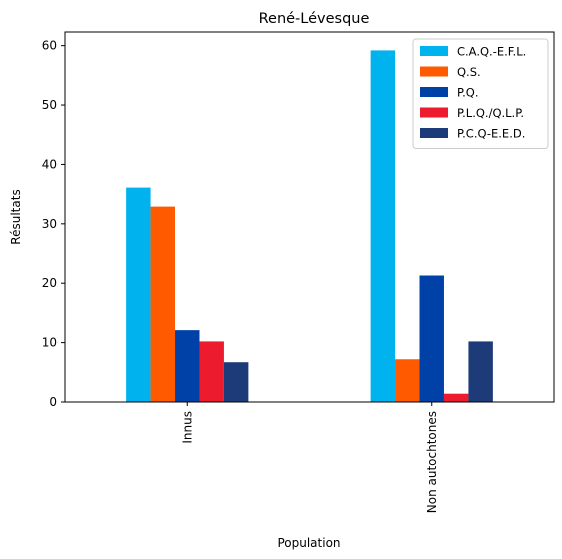 The width and height of the screenshot is (562, 559). Describe the element at coordinates (308, 543) in the screenshot. I see `x-axis-title: Population` at that location.